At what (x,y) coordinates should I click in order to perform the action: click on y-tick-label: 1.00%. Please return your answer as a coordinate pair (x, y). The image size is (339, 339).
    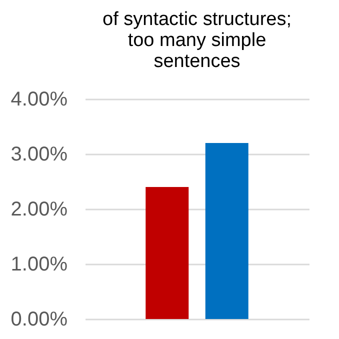
    Looking at the image, I should click on (39, 265).